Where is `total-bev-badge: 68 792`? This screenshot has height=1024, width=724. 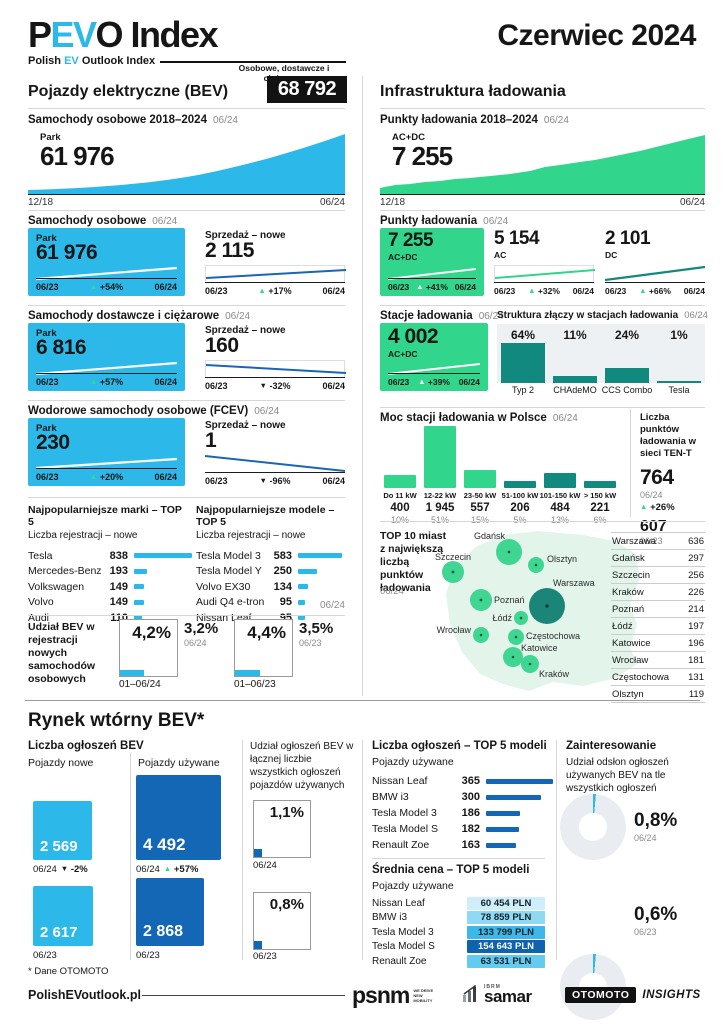 total-bev-badge: 68 792 is located at coordinates (307, 89).